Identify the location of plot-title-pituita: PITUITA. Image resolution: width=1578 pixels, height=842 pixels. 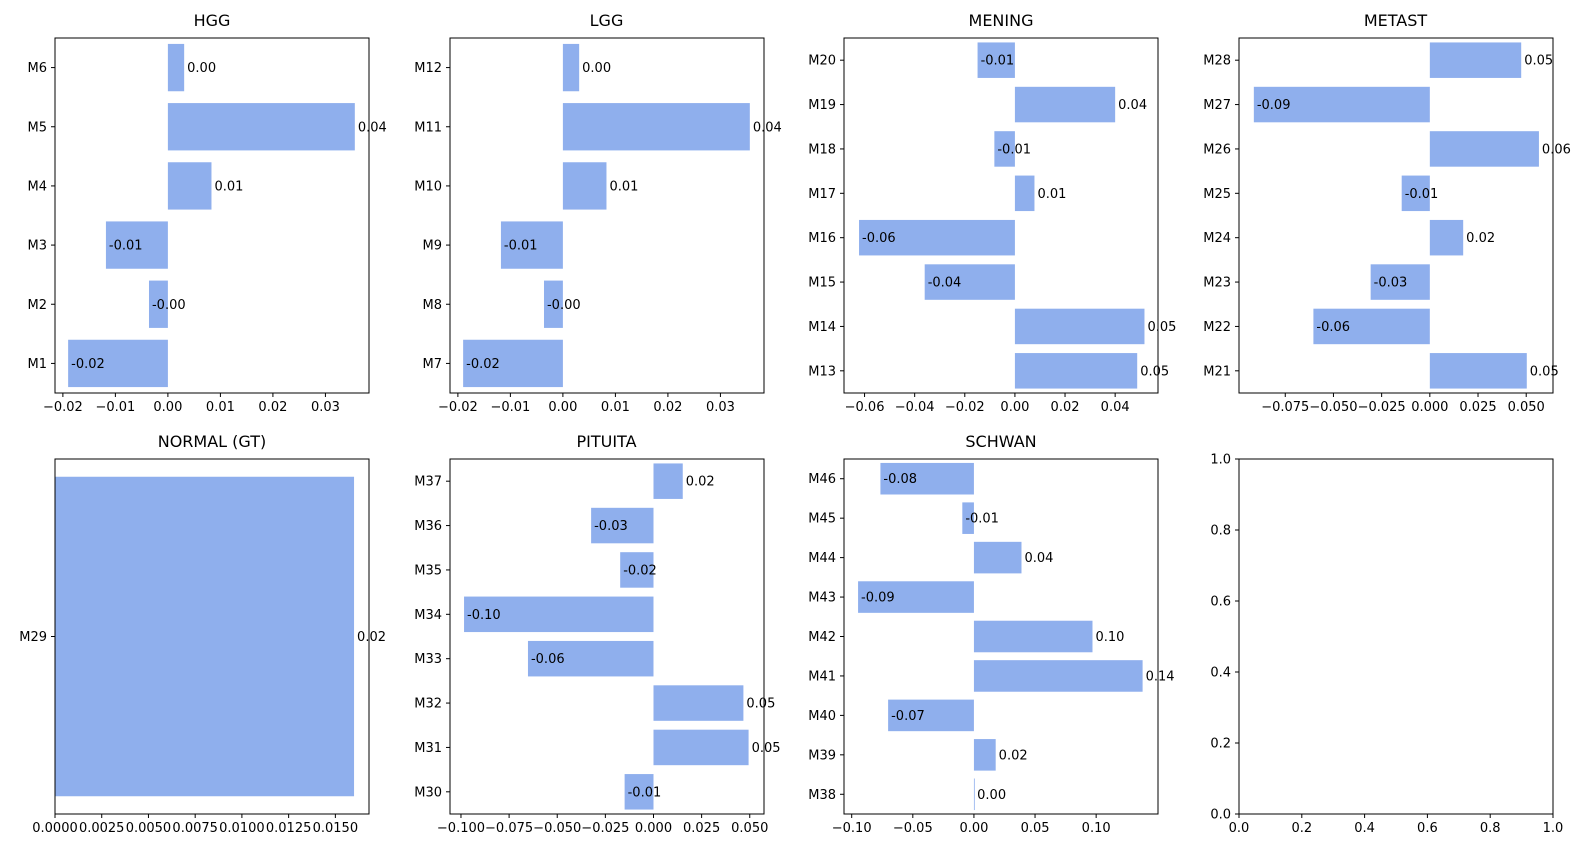
(606, 441).